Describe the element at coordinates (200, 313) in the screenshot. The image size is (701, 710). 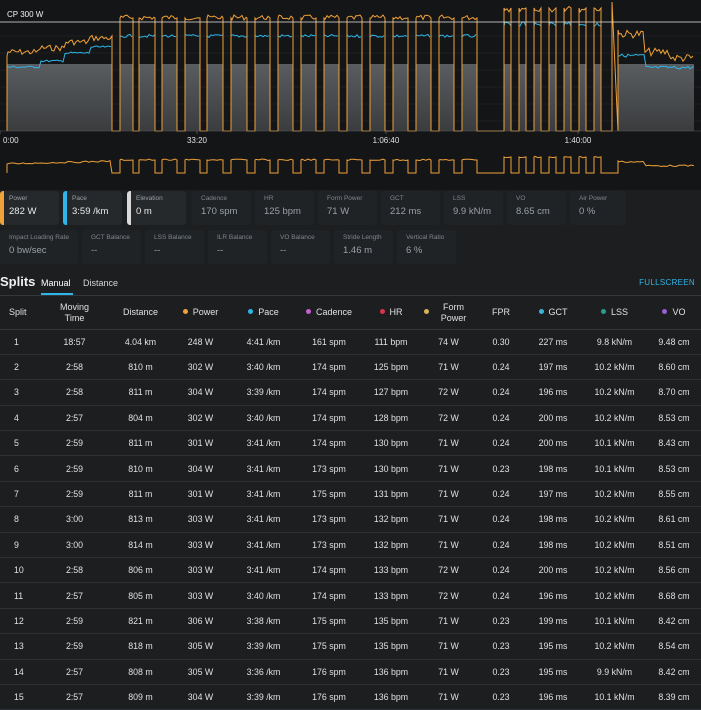
I see `column-header-power: Power` at that location.